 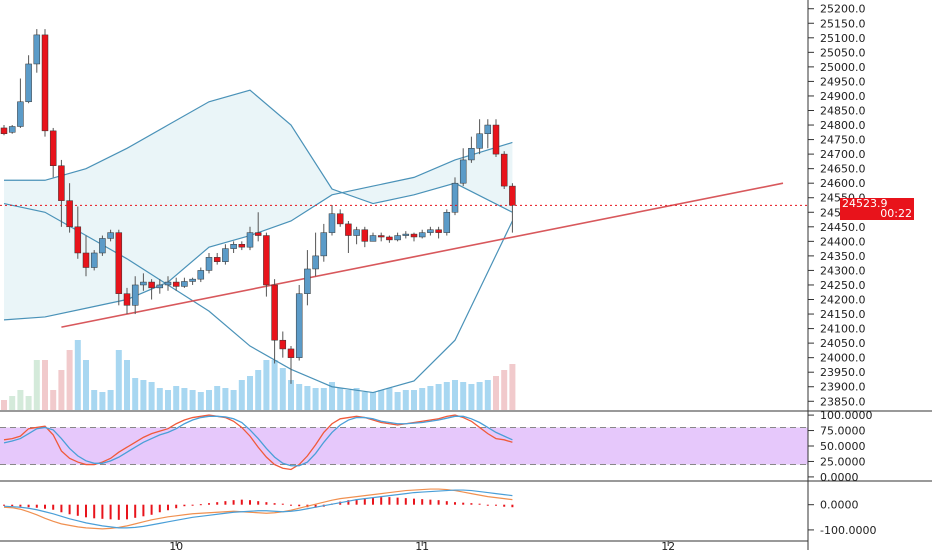 I want to click on last-price-badge: 24523.9, so click(x=877, y=204).